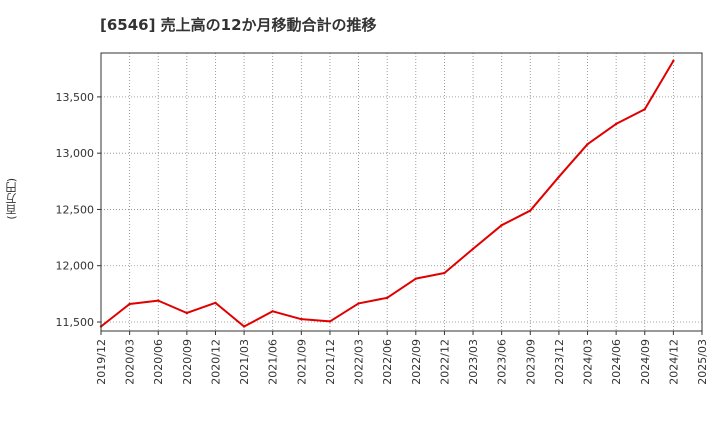  I want to click on x-tick-label: 2024/09, so click(645, 362).